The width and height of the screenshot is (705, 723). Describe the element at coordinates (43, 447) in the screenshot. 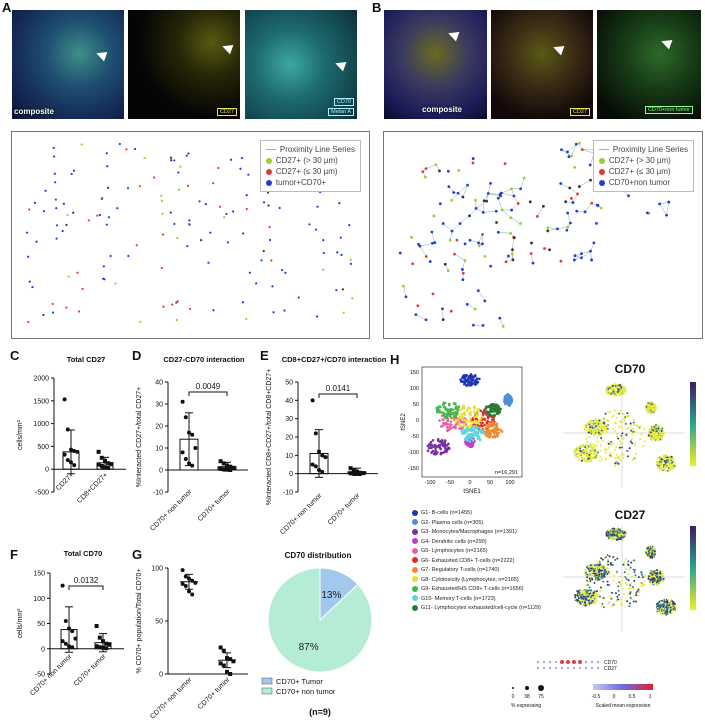

I see `y-tick-label: 500` at that location.